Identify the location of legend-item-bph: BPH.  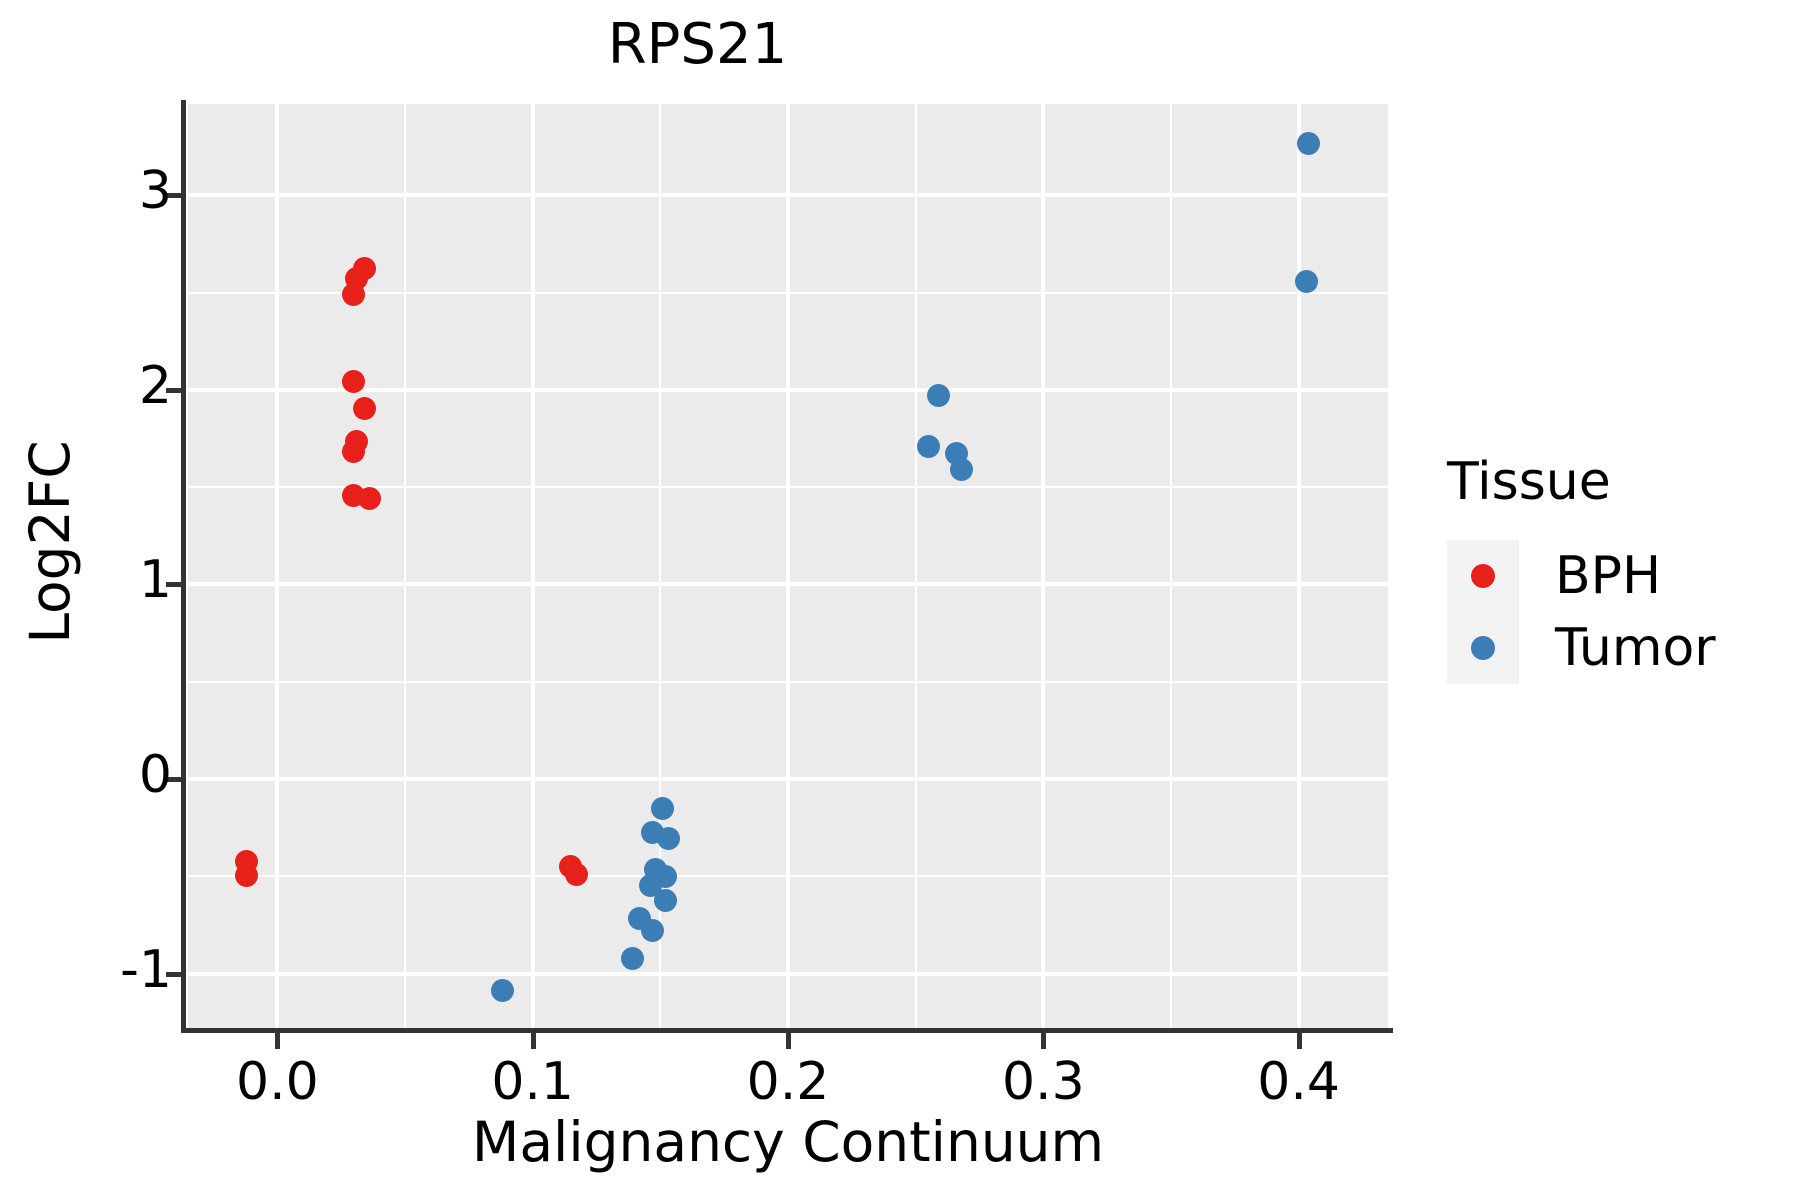
(1581, 576).